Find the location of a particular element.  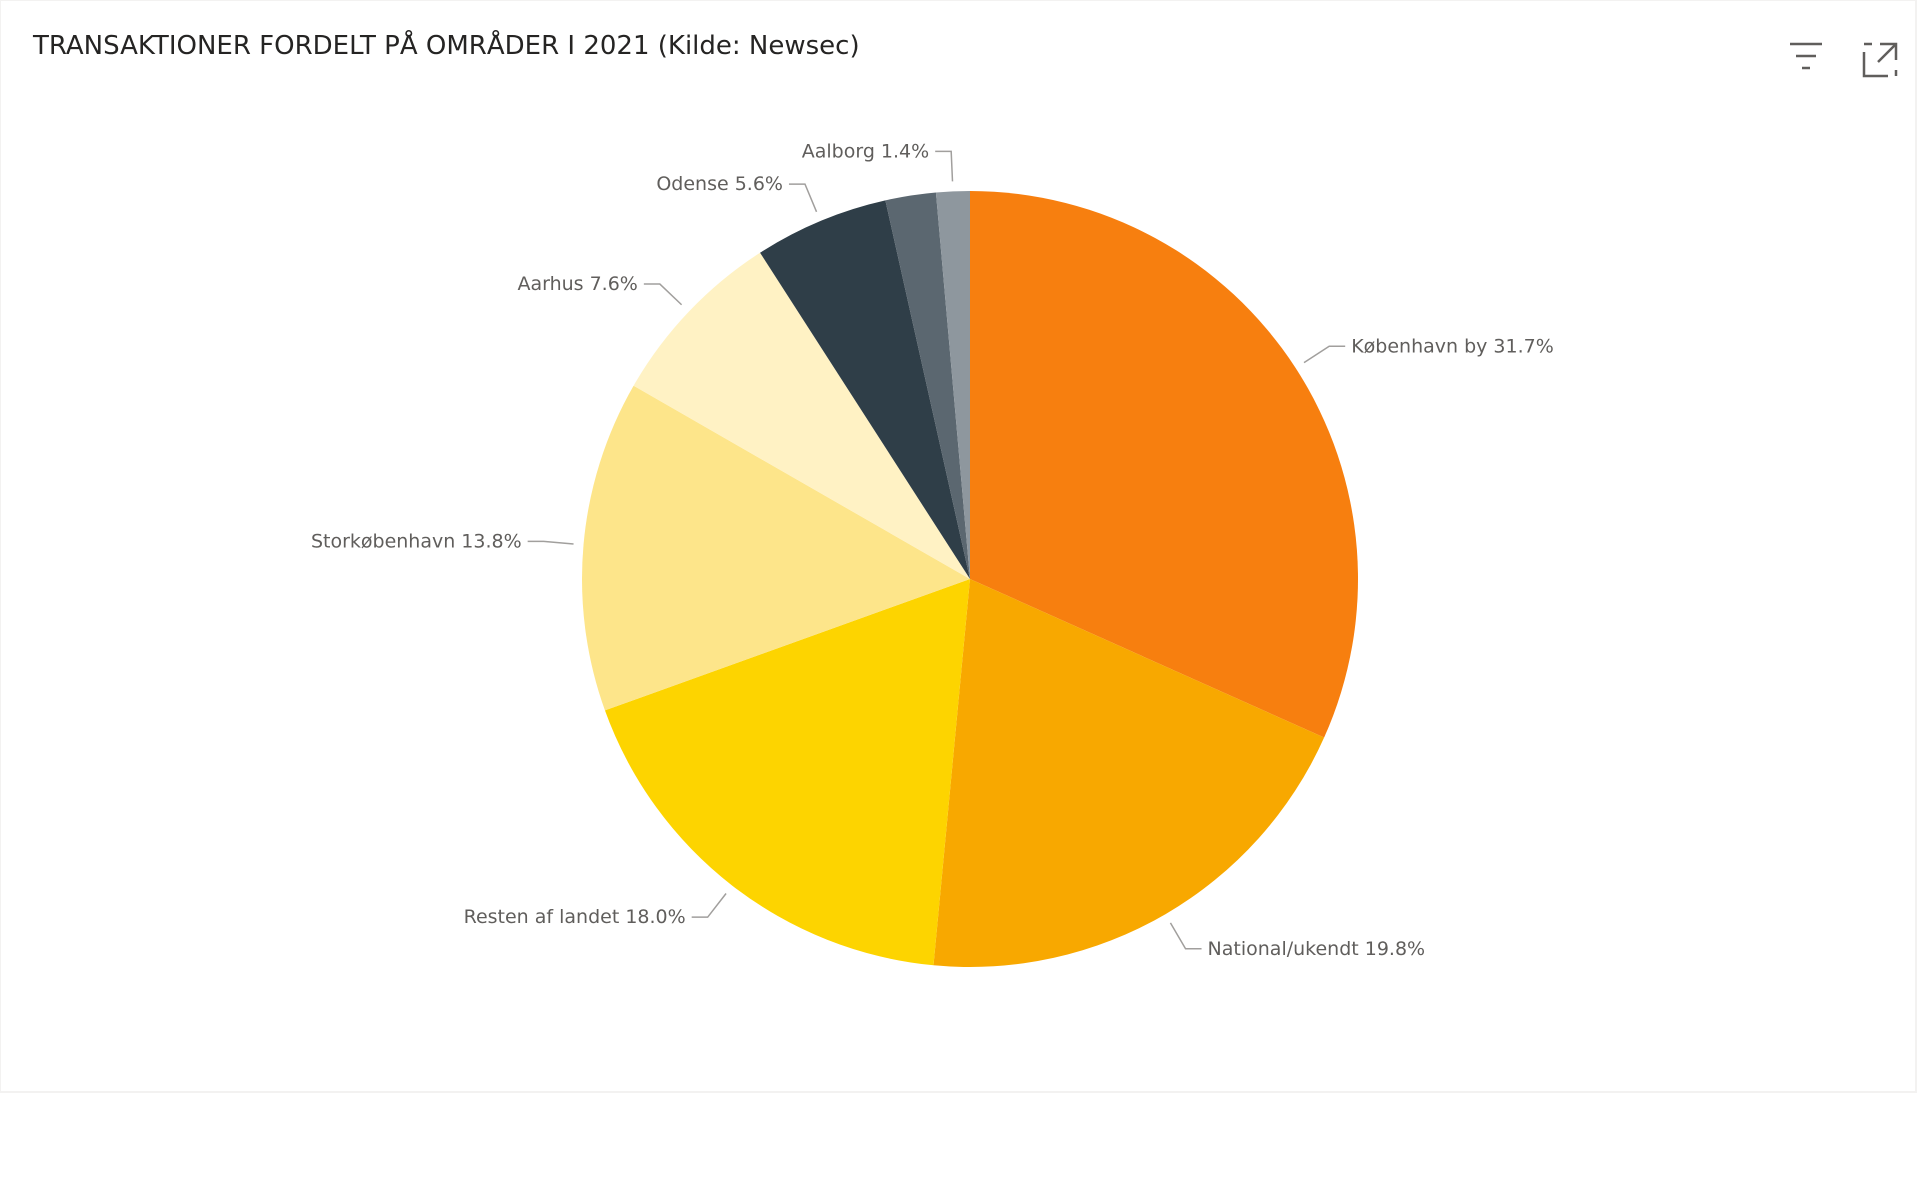

data-label-category: Aarhus is located at coordinates (550, 284).